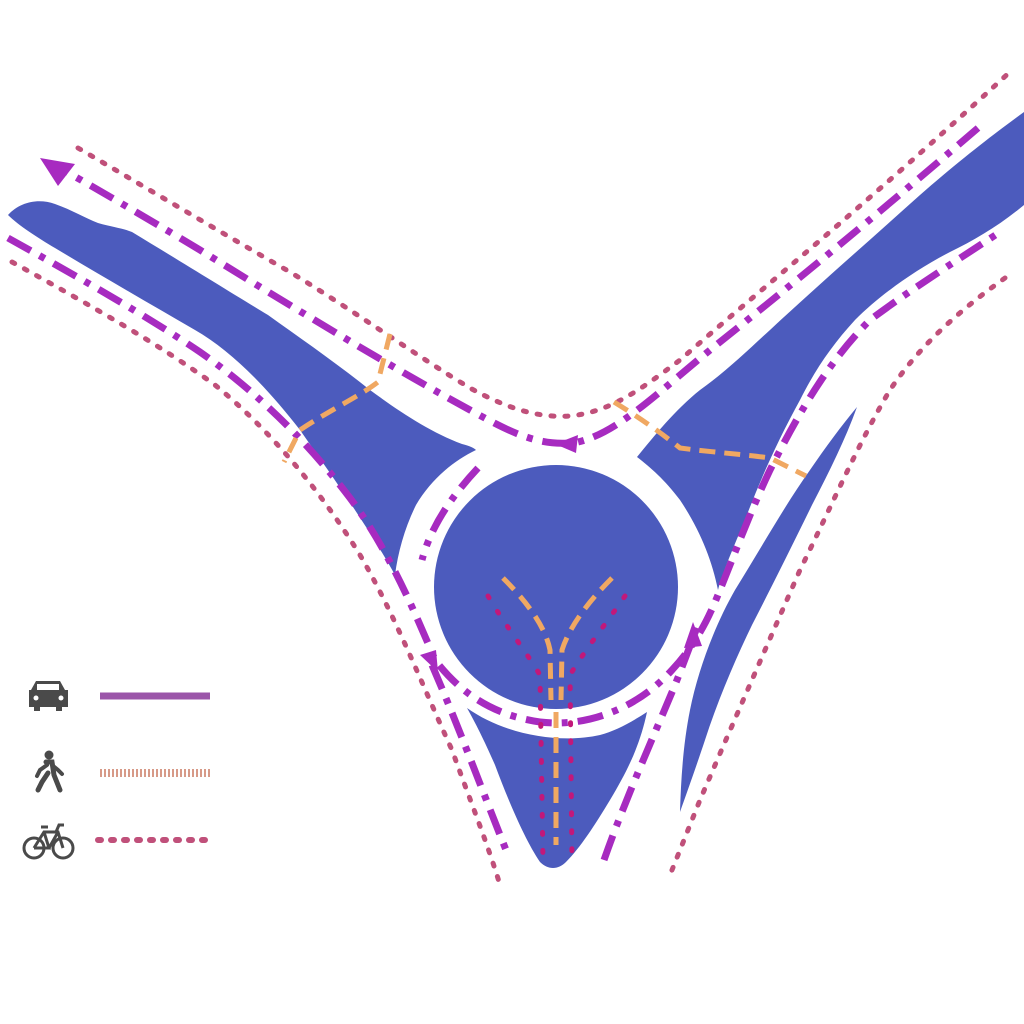 The image size is (1024, 1024). Describe the element at coordinates (449, 513) in the screenshot. I see `car-route-roundabout-west` at that location.